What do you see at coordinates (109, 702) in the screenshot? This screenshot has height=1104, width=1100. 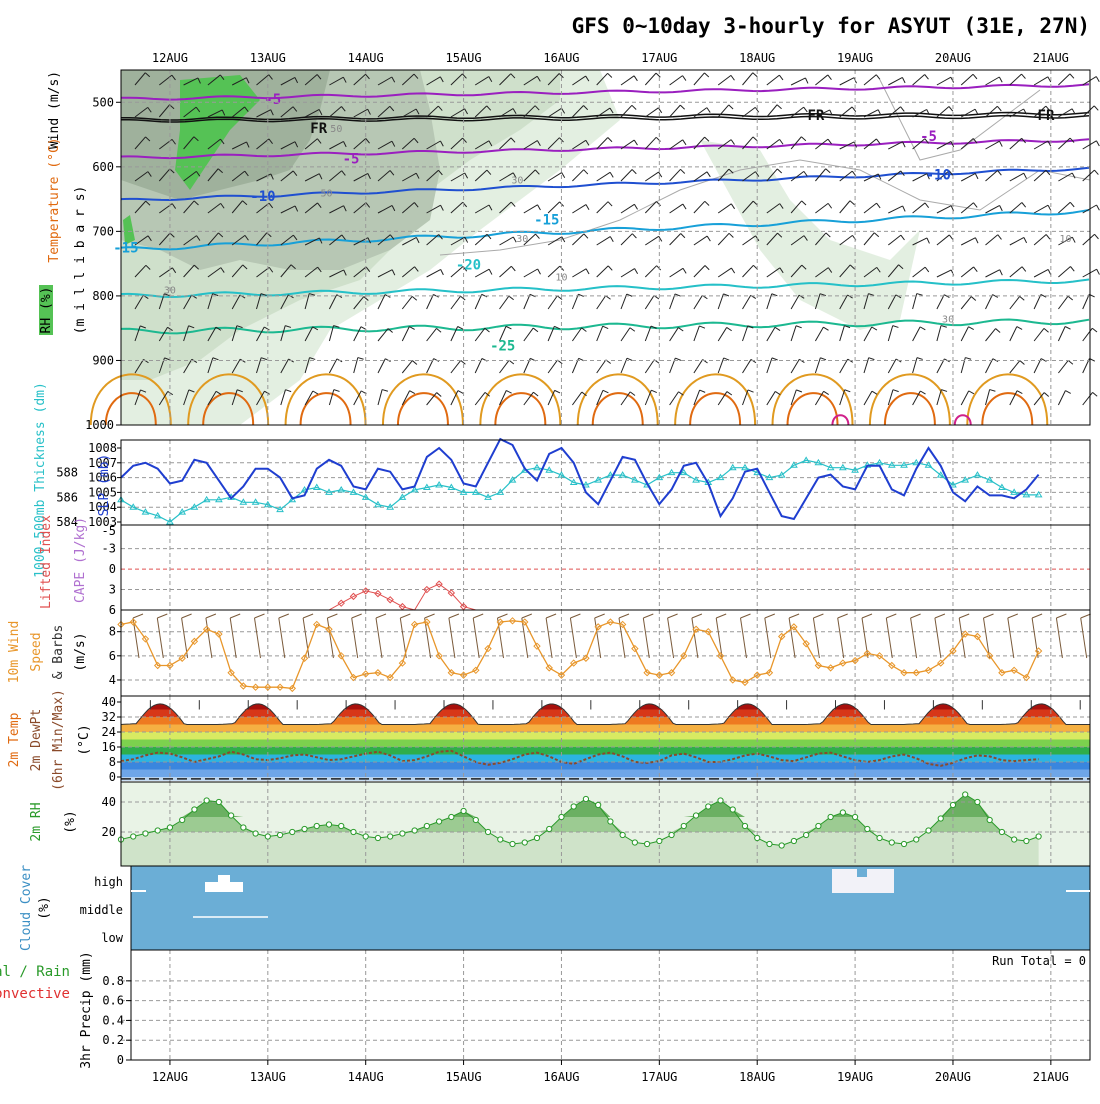 I see `temp-ytick-5: 40` at bounding box center [109, 702].